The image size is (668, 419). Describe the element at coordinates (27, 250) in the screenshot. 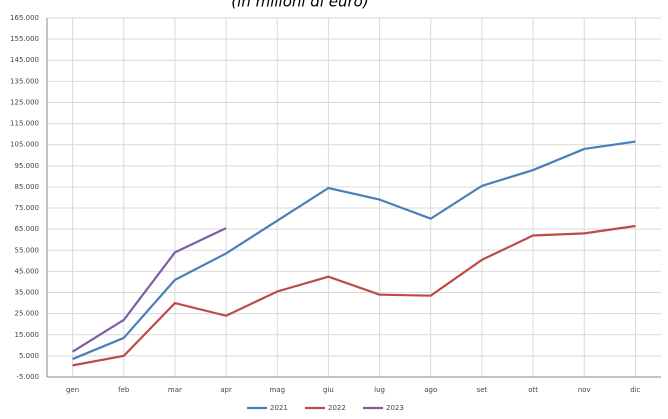

I see `y-tick-label: 55.000` at that location.